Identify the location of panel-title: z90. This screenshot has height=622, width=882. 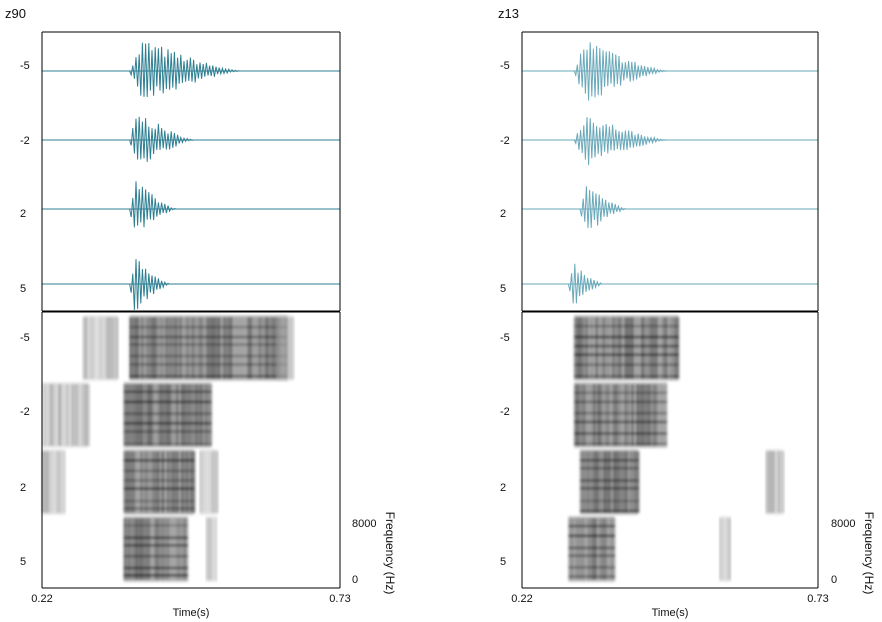
(15, 13).